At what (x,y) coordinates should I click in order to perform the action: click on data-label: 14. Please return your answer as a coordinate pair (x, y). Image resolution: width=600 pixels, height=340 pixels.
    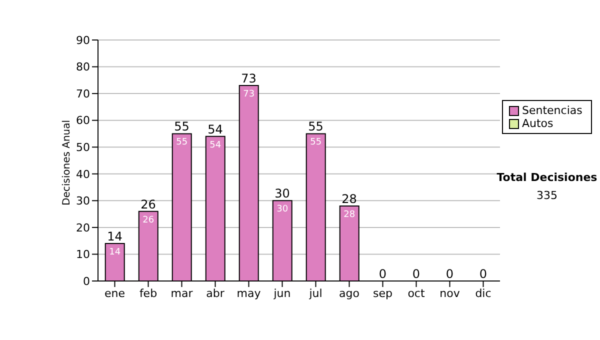
    Looking at the image, I should click on (115, 253).